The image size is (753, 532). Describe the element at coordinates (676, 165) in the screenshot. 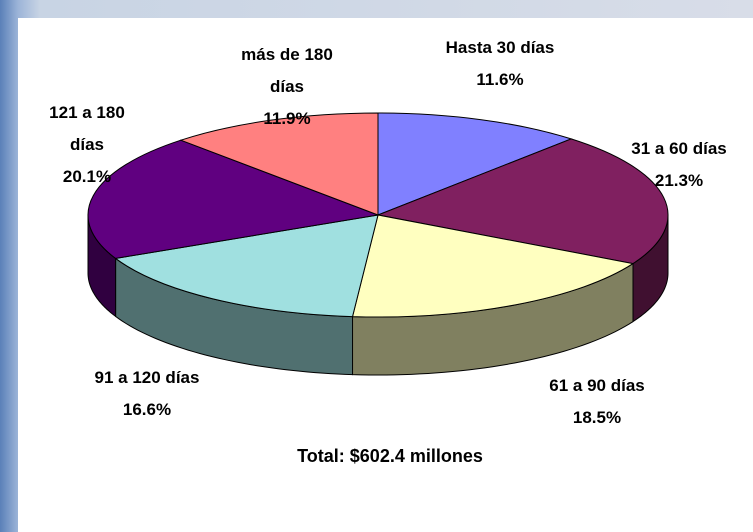

I see `slice-label: 31 a 60 días 21.3%` at that location.